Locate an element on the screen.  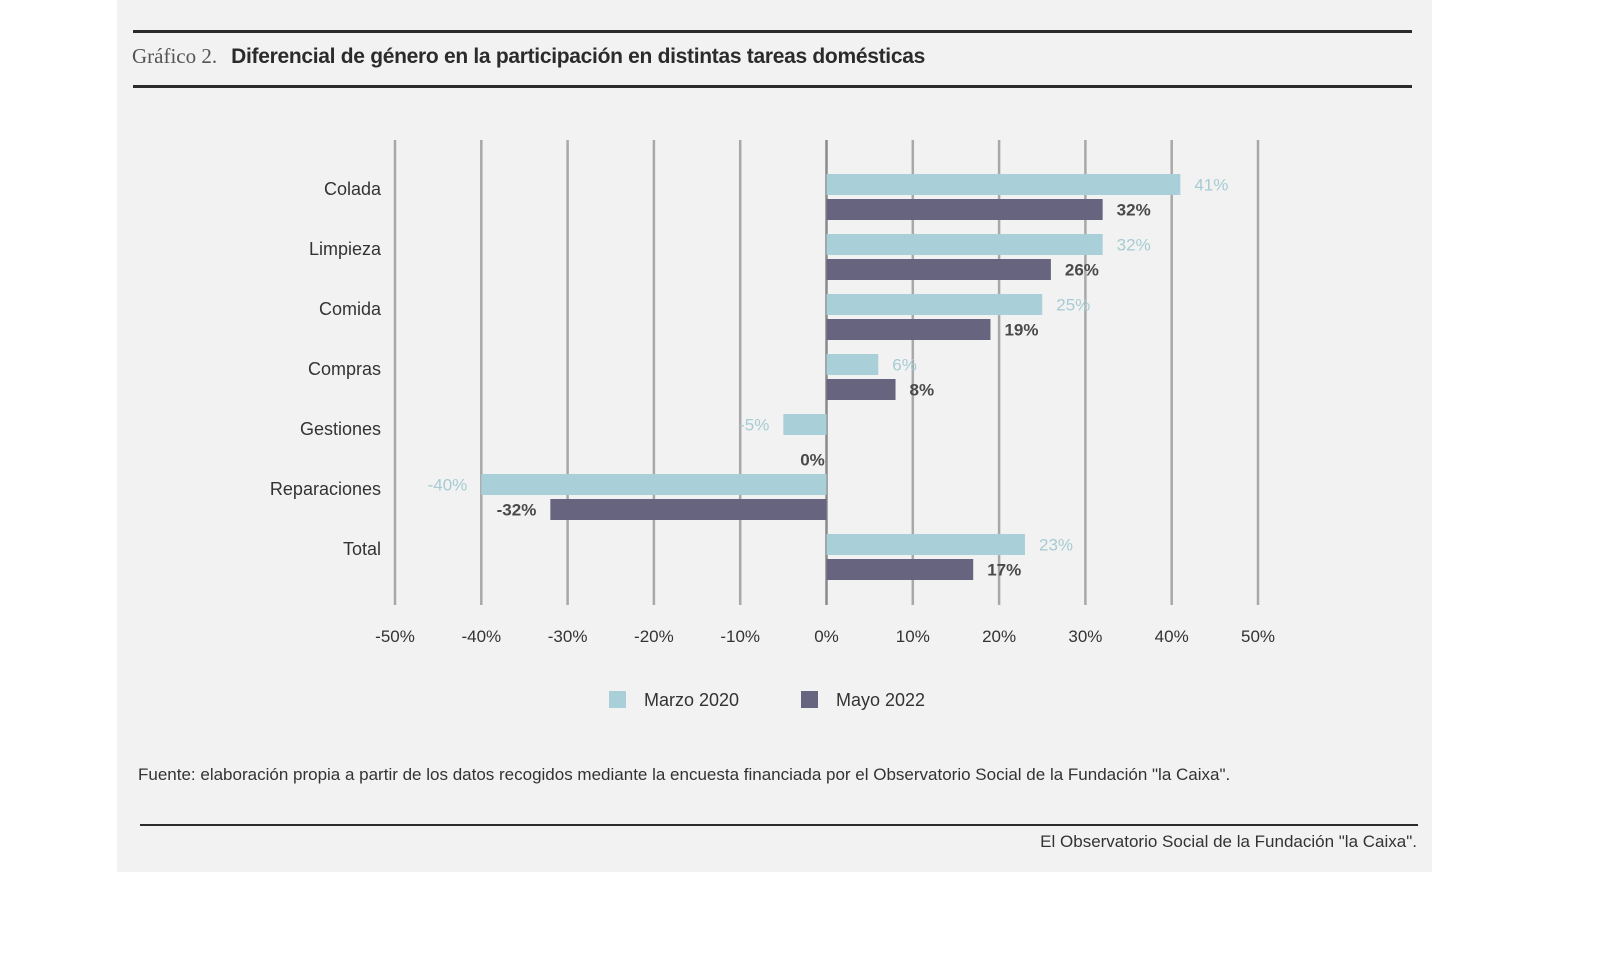
x-tick-label: -10% is located at coordinates (740, 636).